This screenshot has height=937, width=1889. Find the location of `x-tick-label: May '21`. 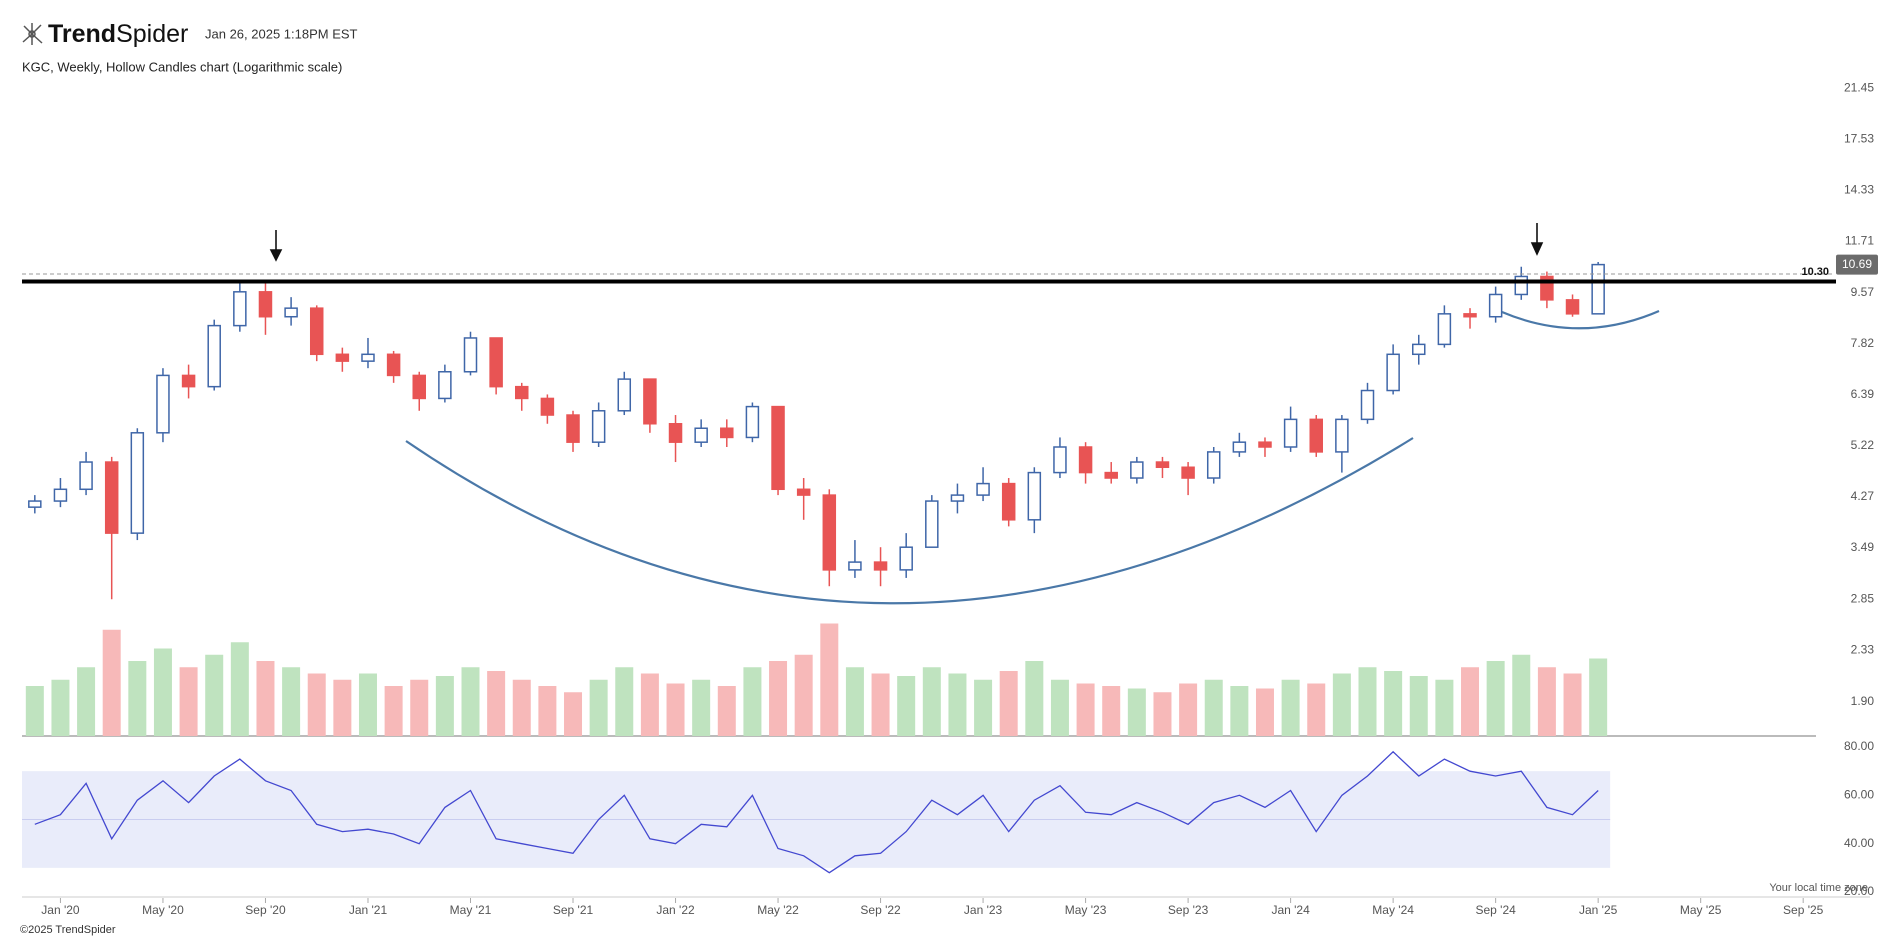

x-tick-label: May '21 is located at coordinates (471, 910).